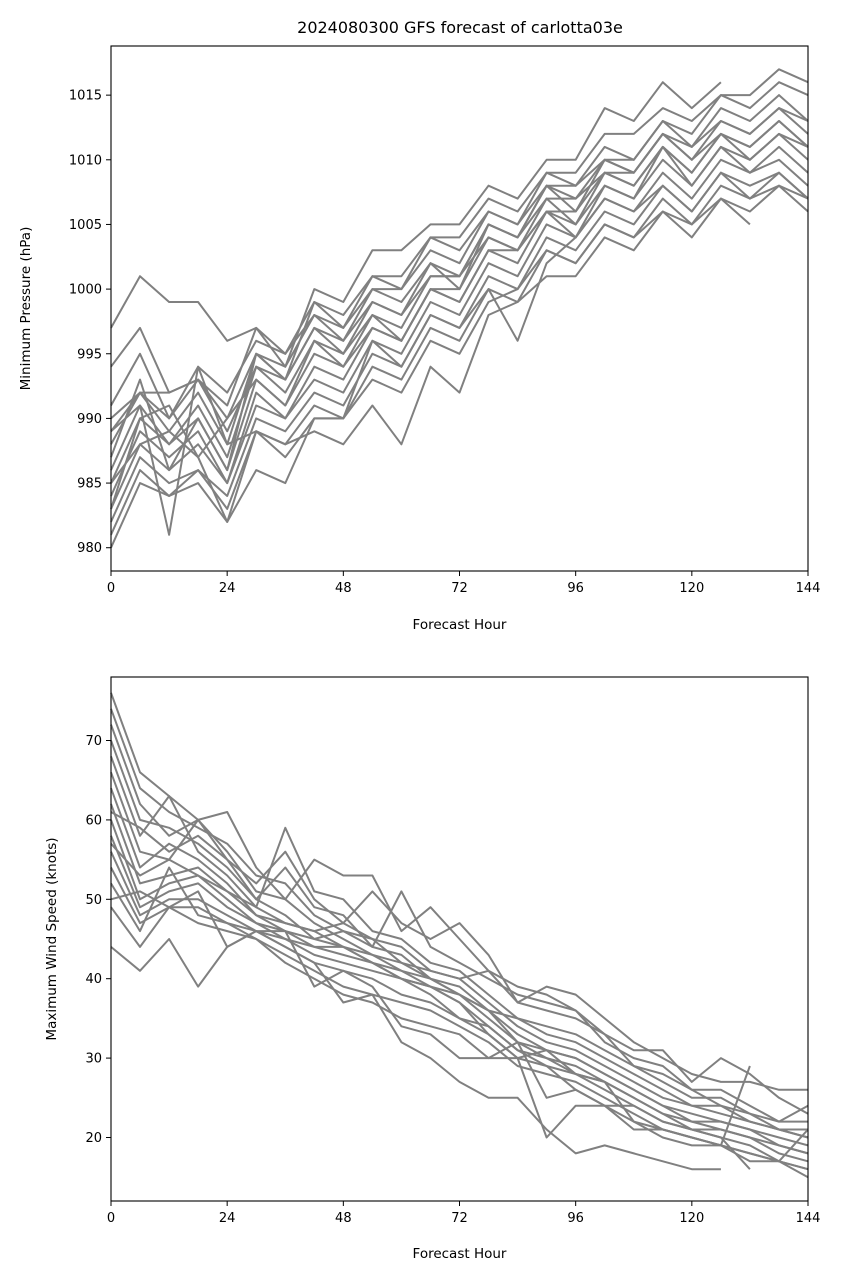  Describe the element at coordinates (808, 588) in the screenshot. I see `pressure-x-tick-label: 144` at that location.